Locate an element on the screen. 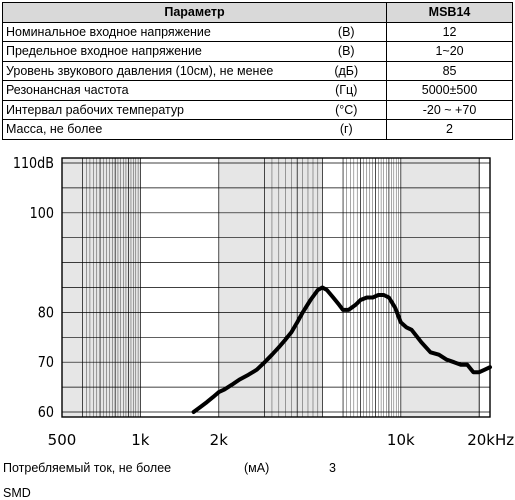 Image resolution: width=515 pixels, height=500 pixels. row-value: -20 ~ +70 is located at coordinates (450, 109).